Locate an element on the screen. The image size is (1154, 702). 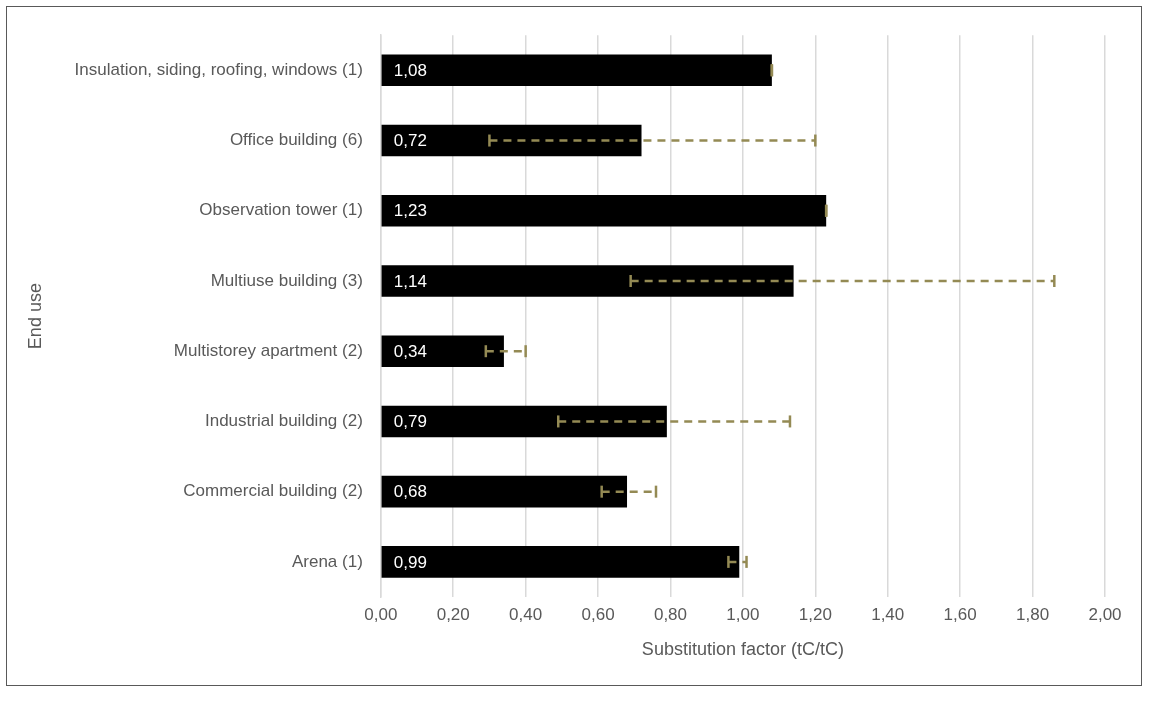
data-label: 1,08 is located at coordinates (410, 70).